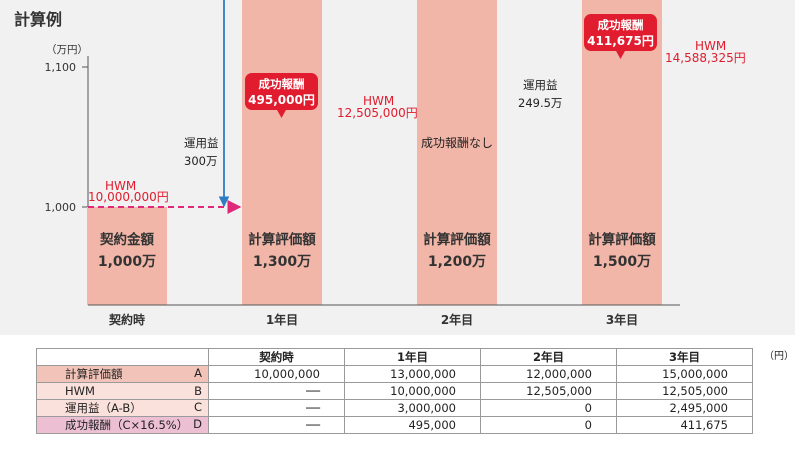 The image size is (795, 455). What do you see at coordinates (94, 374) in the screenshot?
I see `row-label: 計算評価額` at bounding box center [94, 374].